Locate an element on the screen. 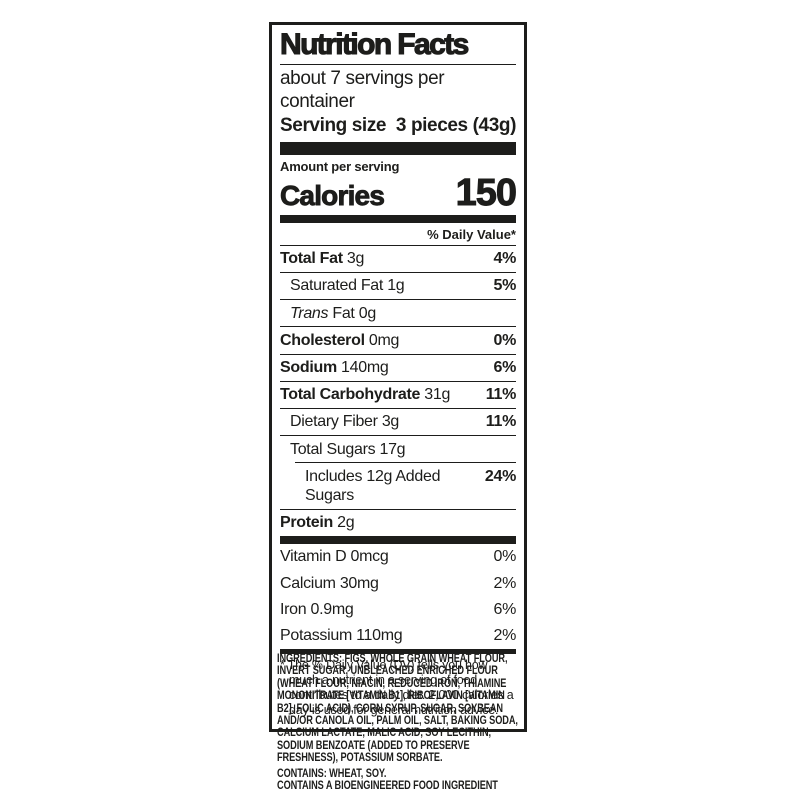 The width and height of the screenshot is (800, 800). amount-per-serving-label: Amount per serving is located at coordinates (340, 166).